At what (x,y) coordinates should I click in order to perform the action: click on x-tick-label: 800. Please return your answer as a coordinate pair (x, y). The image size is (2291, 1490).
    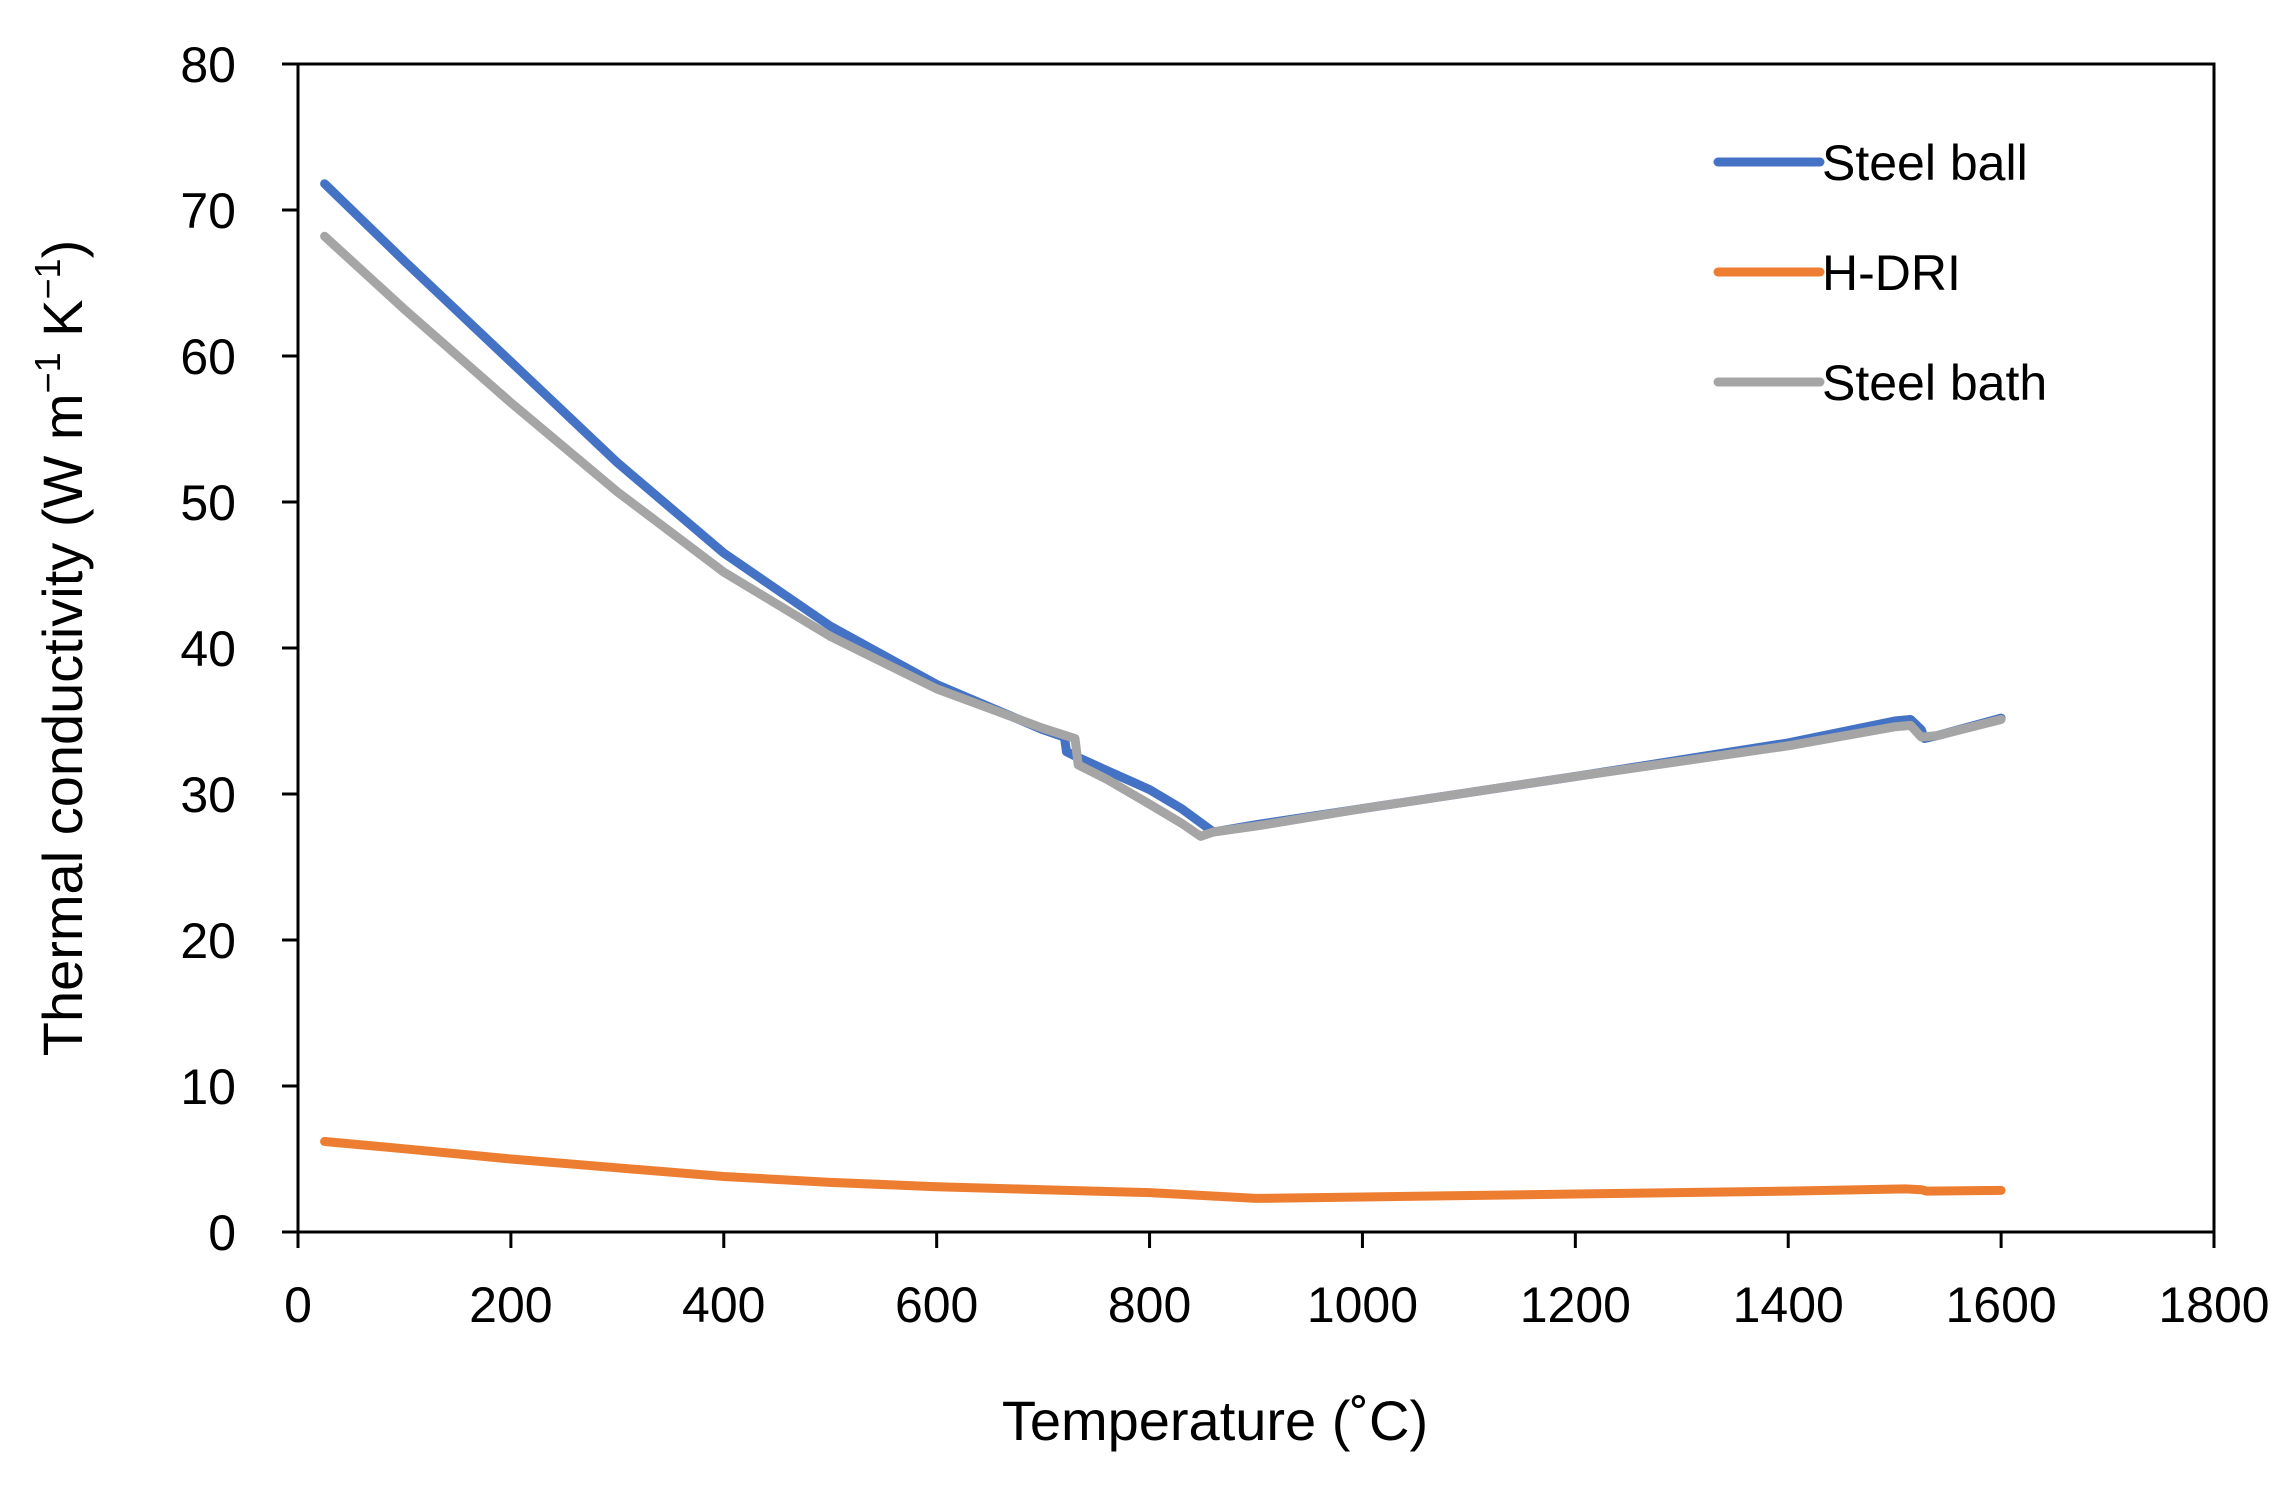
    Looking at the image, I should click on (1149, 1305).